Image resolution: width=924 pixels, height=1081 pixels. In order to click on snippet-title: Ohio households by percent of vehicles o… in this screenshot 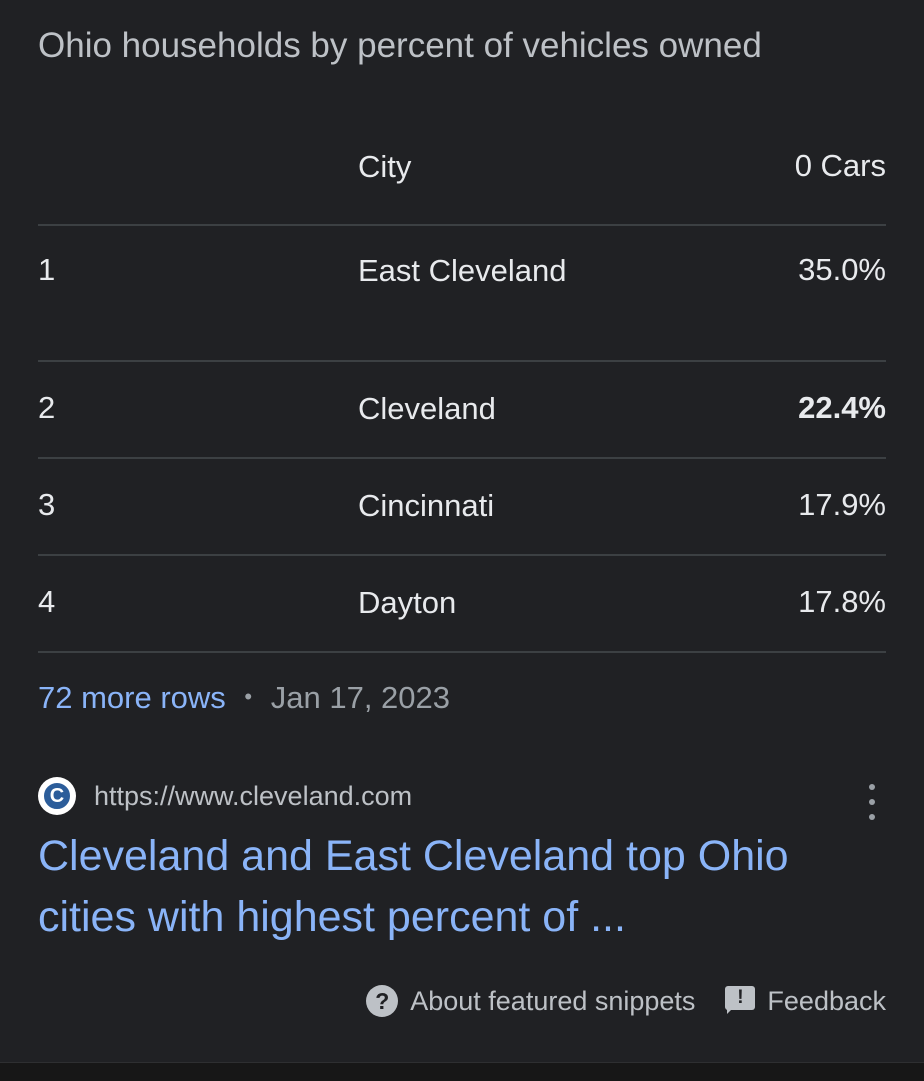, I will do `click(400, 45)`.